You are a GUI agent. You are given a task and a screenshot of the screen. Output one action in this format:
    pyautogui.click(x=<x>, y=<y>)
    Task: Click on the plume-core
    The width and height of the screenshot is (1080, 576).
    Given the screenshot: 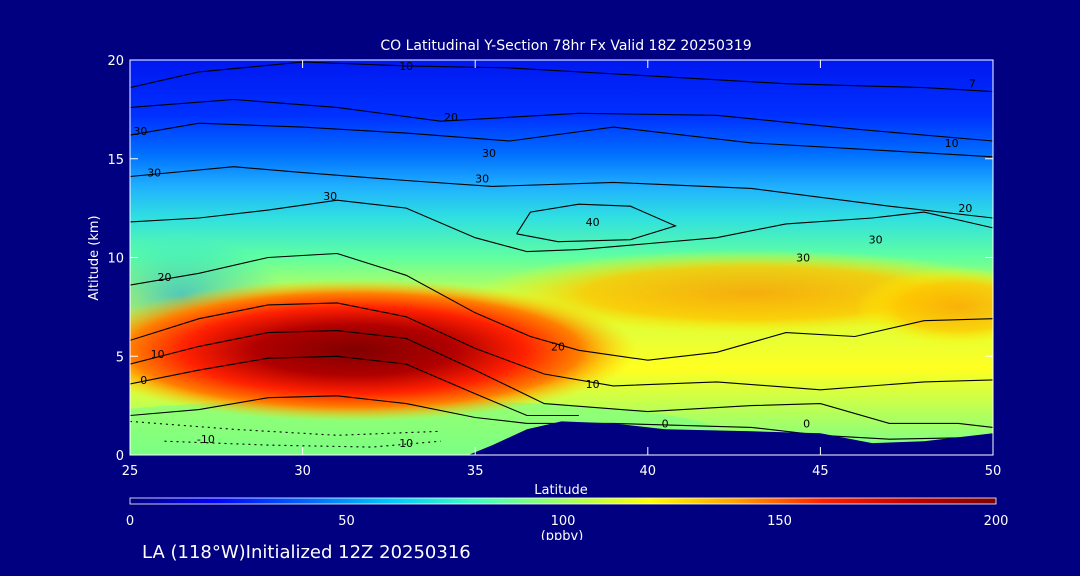 What is the action you would take?
    pyautogui.click(x=384, y=350)
    